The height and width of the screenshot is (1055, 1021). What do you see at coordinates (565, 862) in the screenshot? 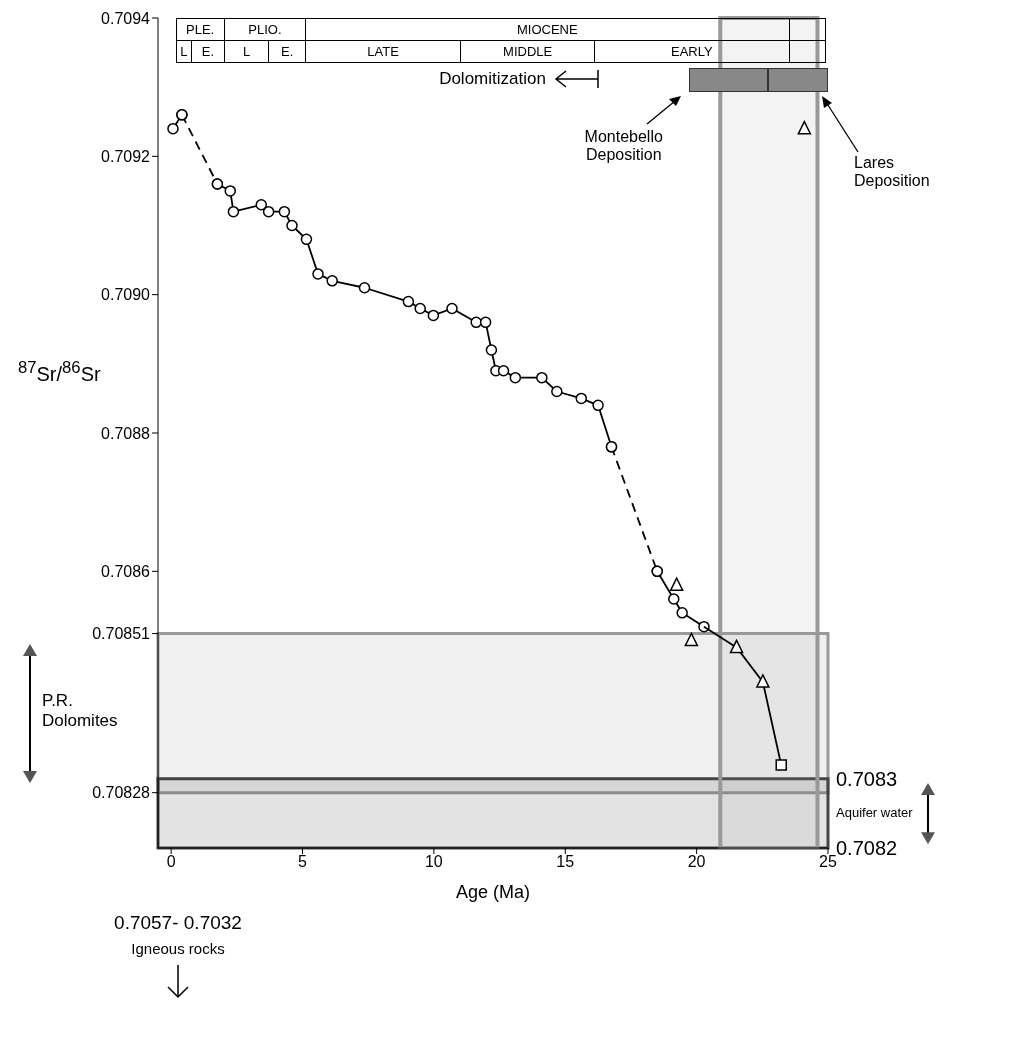
I see `x-tick-label: 15` at bounding box center [565, 862].